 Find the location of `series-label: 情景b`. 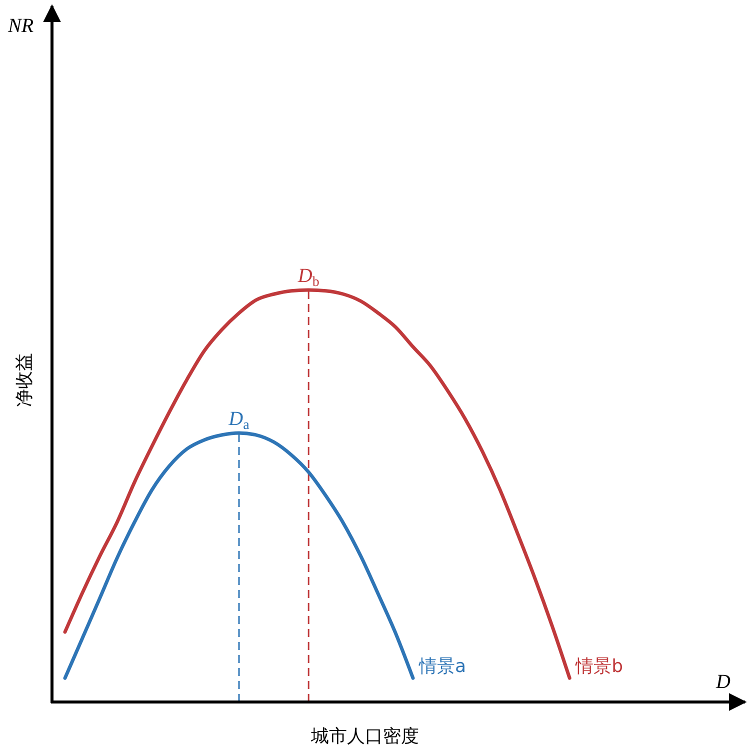

series-label: 情景b is located at coordinates (599, 667).